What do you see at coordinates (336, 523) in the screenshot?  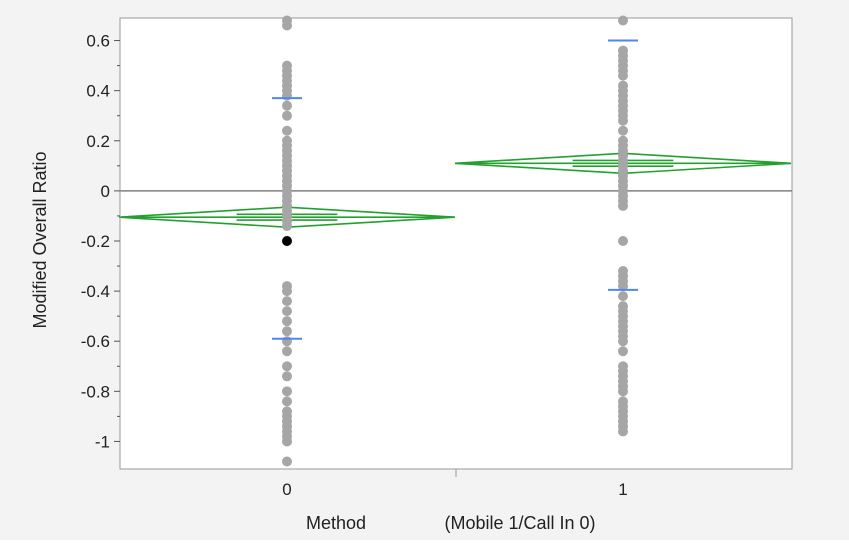 I see `x-axis-label: Method` at bounding box center [336, 523].